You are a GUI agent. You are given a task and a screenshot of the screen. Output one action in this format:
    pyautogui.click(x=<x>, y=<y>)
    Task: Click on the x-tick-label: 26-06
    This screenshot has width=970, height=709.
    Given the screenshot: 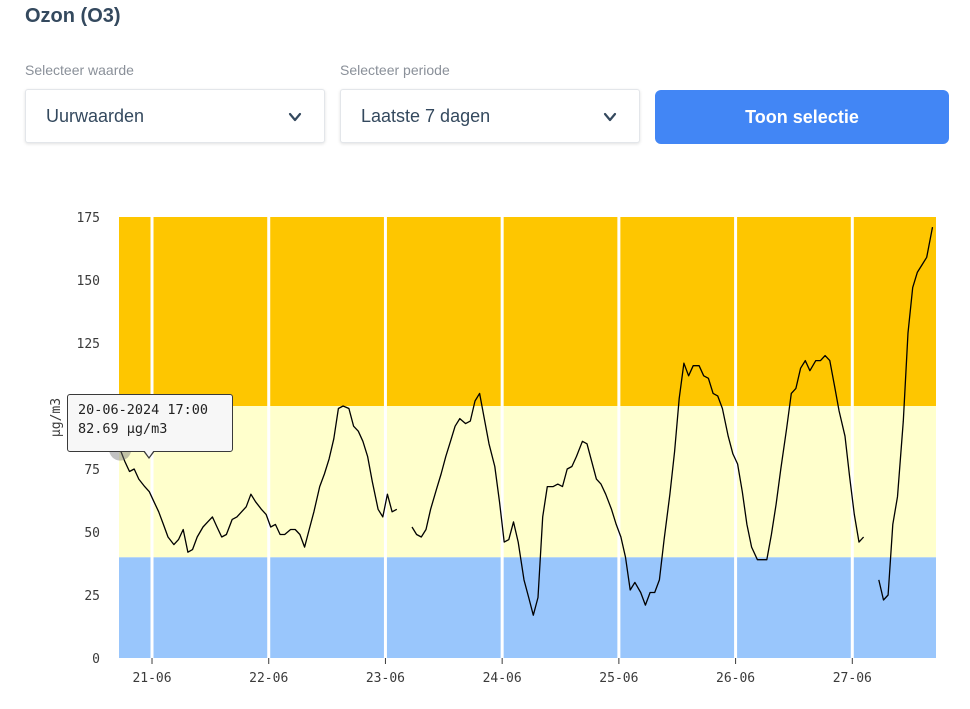 What is the action you would take?
    pyautogui.click(x=735, y=678)
    